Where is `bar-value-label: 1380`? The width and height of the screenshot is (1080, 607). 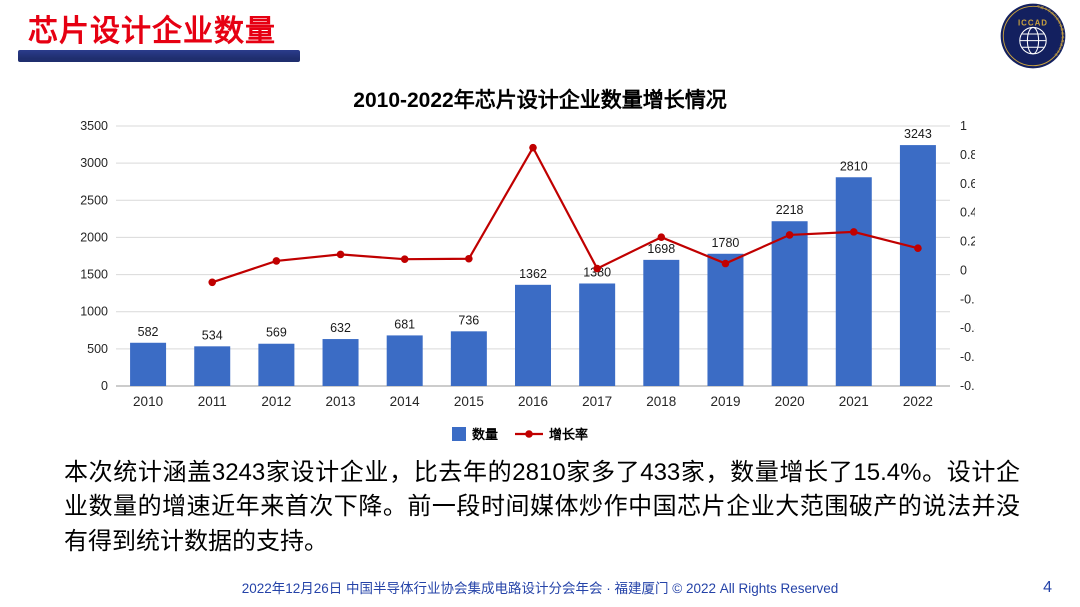 bar-value-label: 1380 is located at coordinates (597, 272).